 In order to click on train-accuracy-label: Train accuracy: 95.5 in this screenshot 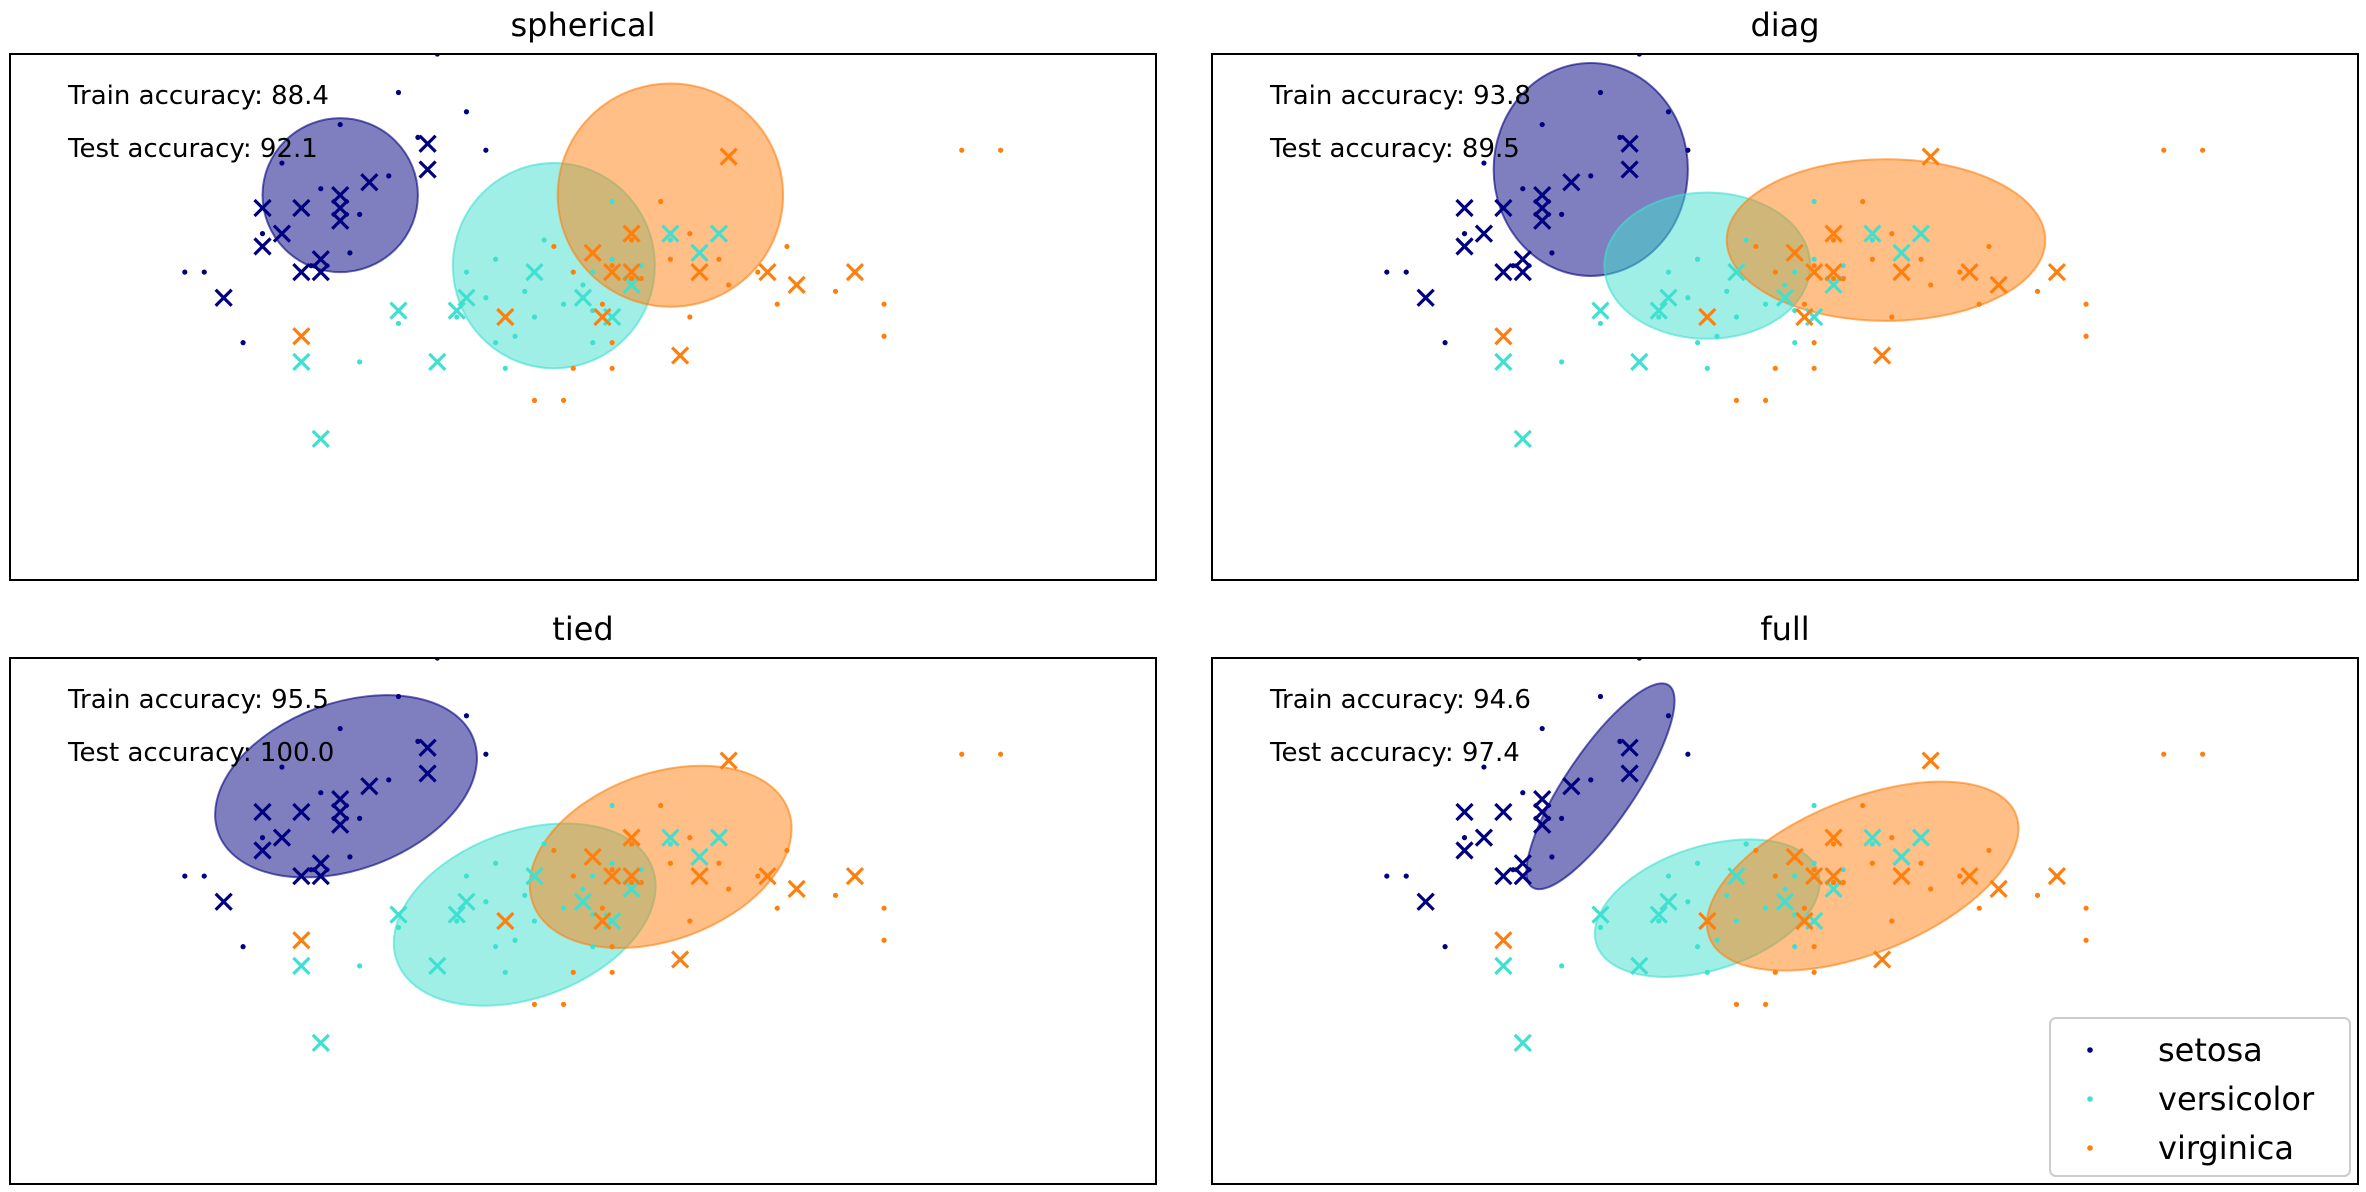, I will do `click(198, 700)`.